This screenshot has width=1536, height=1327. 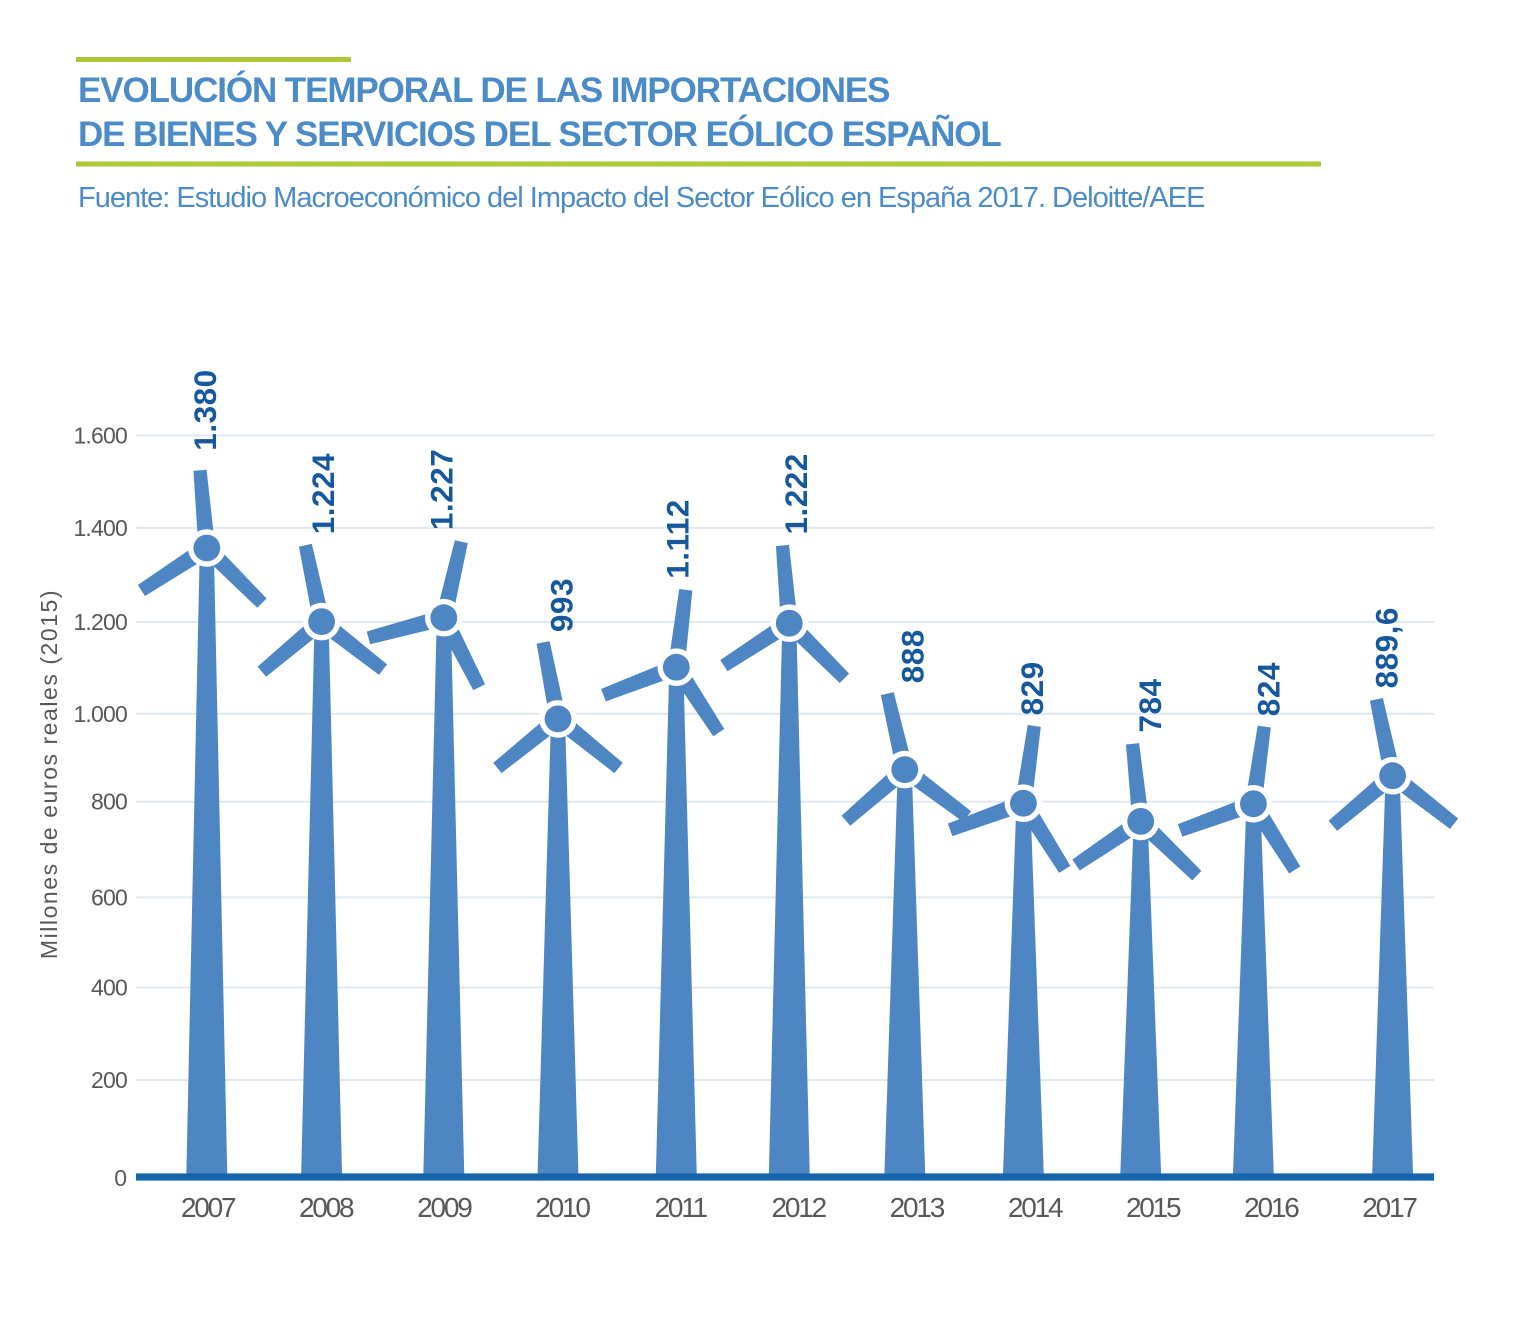 I want to click on svg-text: 0, so click(x=120, y=1178).